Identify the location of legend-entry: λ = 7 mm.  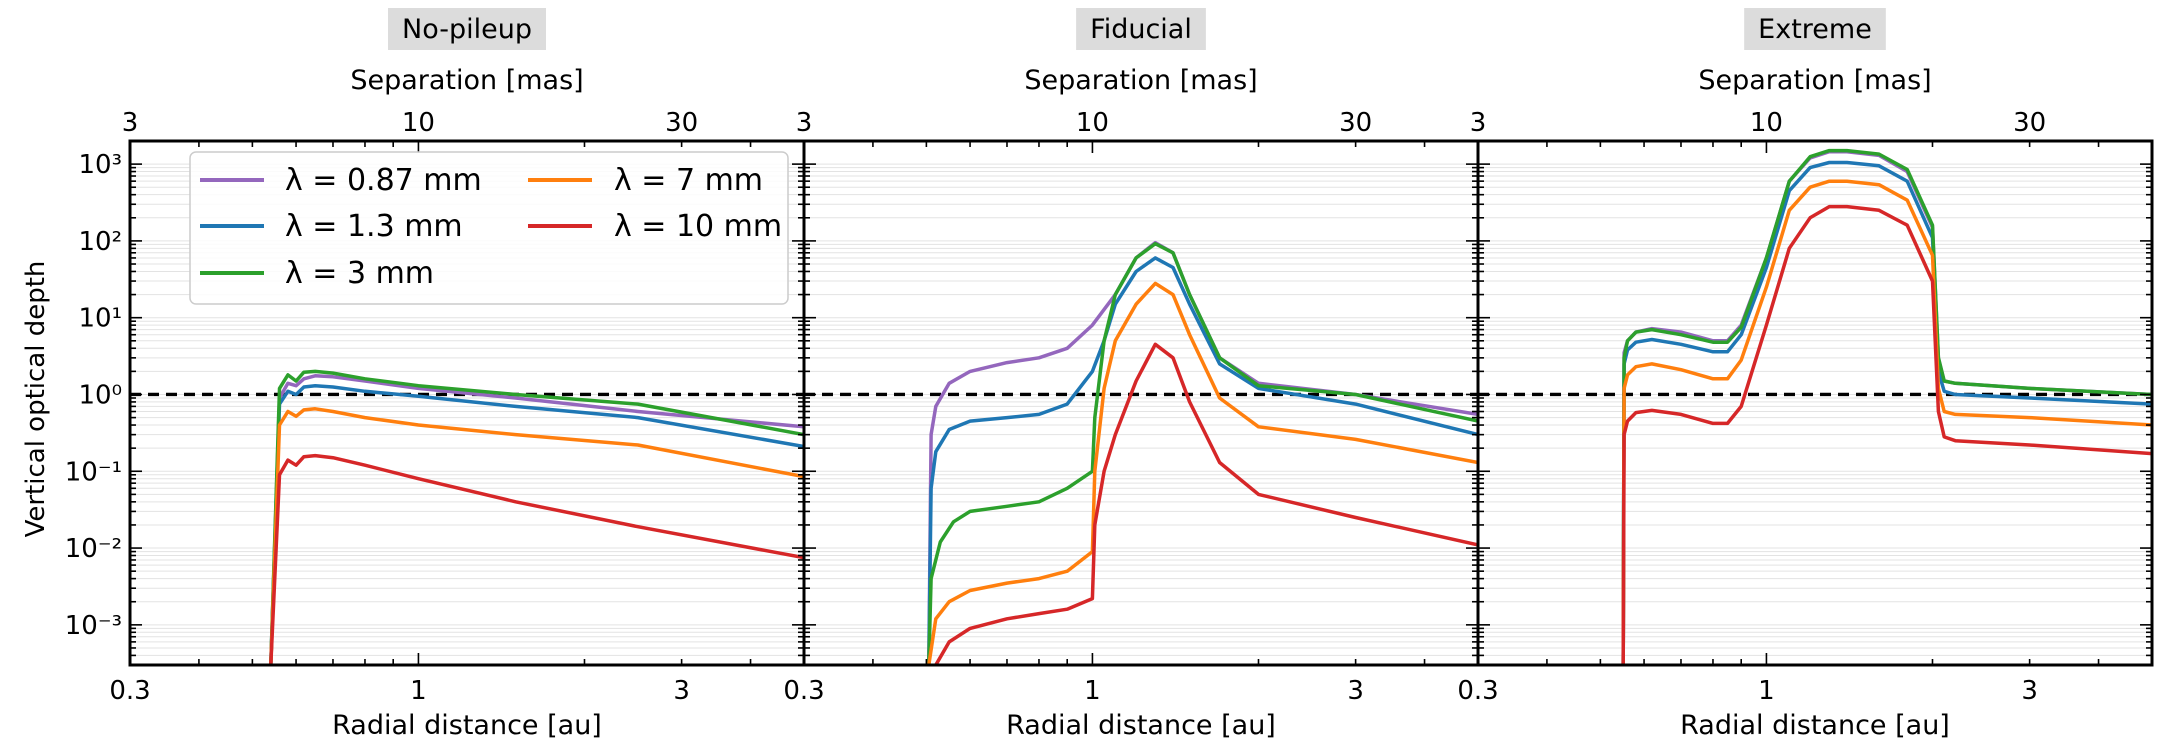
(645, 180).